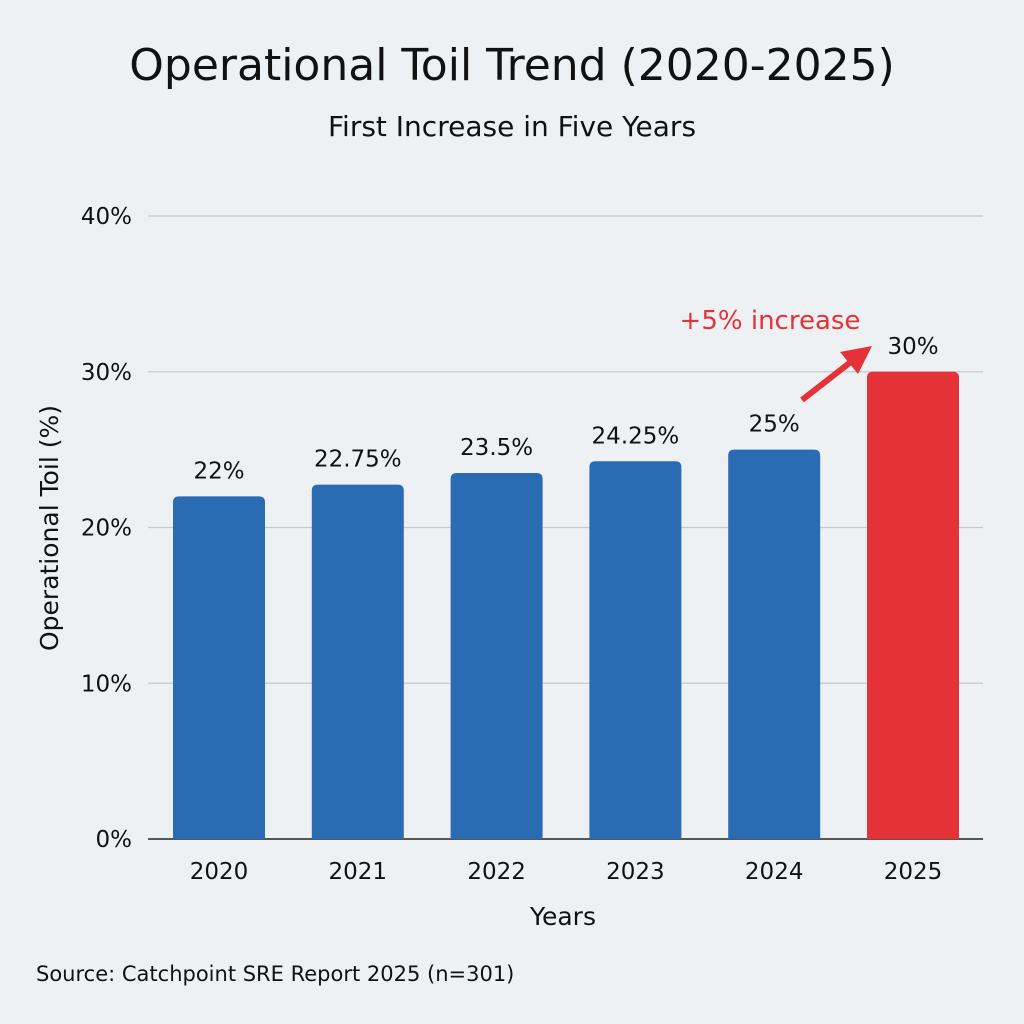 This screenshot has height=1024, width=1024. Describe the element at coordinates (496, 448) in the screenshot. I see `data-label: 23.5%` at that location.